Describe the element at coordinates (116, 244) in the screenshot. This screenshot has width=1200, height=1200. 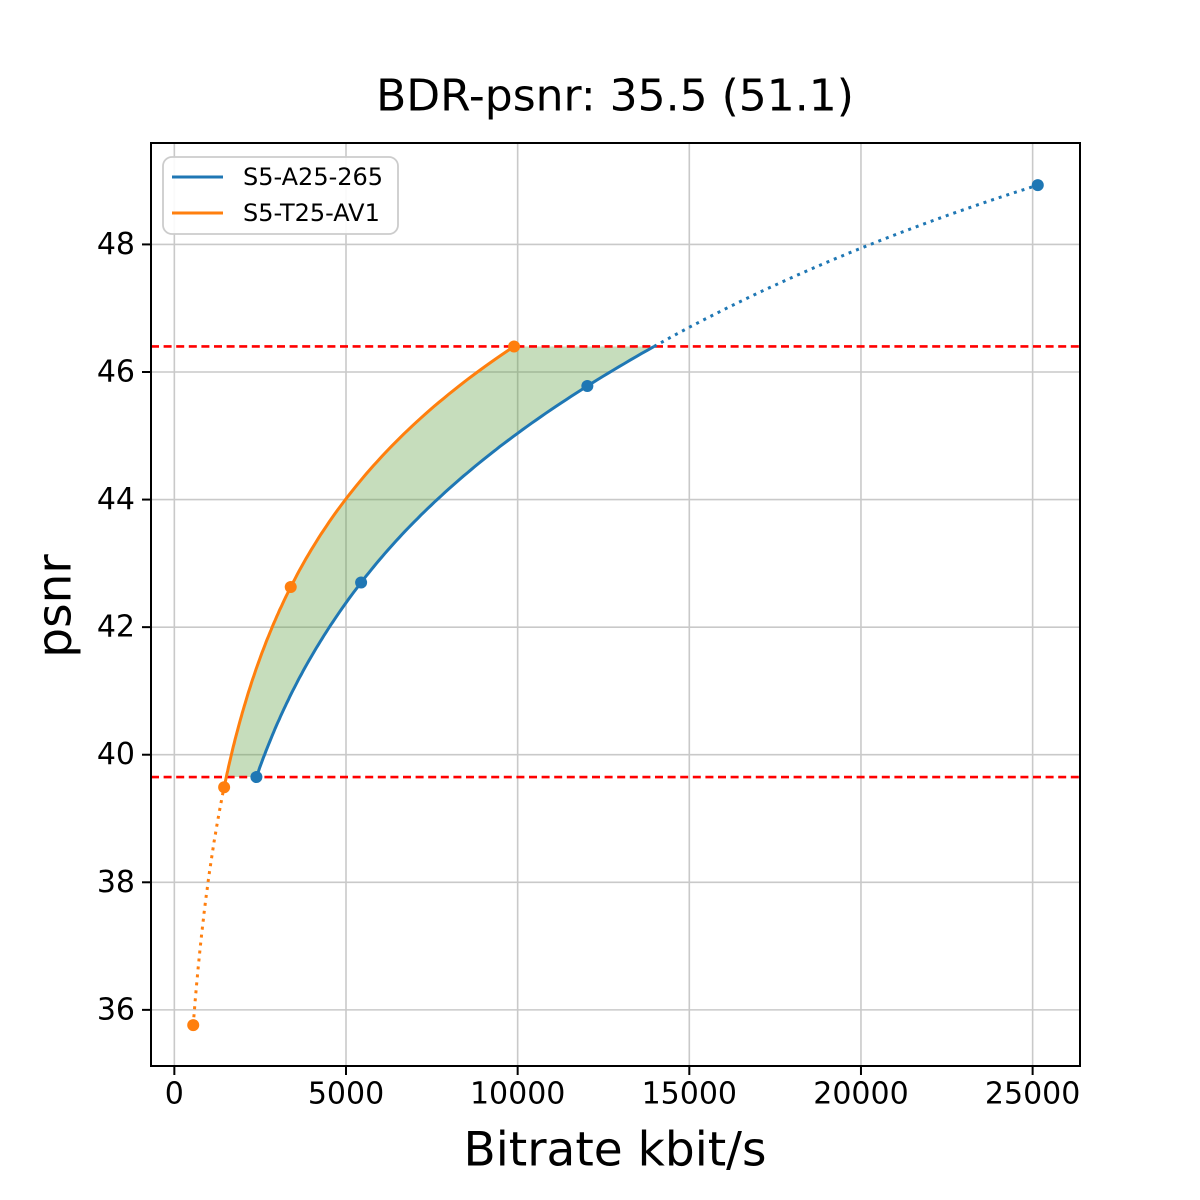
I see `y-tick-label: 48` at that location.